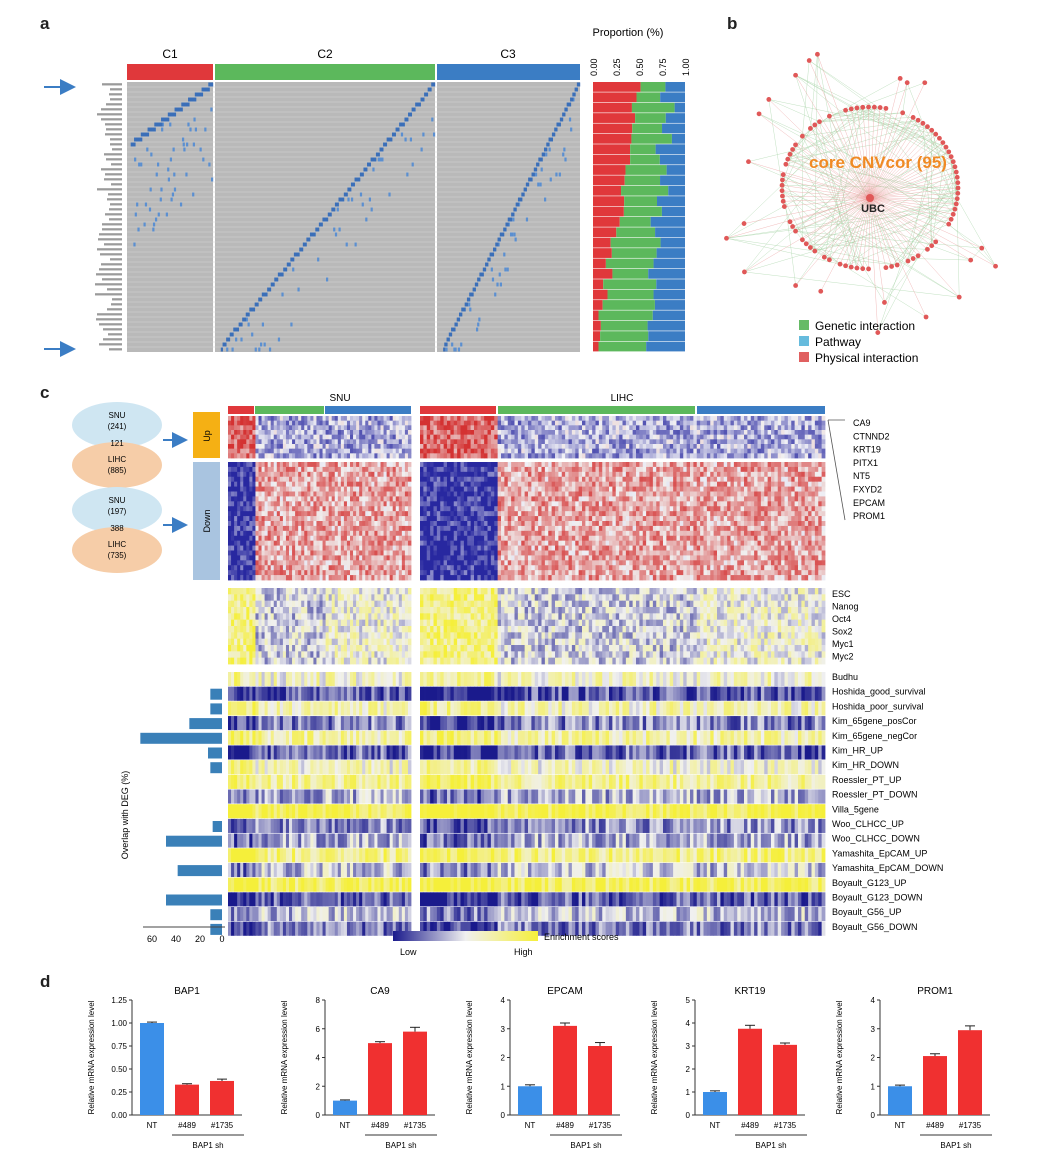 The image size is (1052, 1174). Describe the element at coordinates (624, 325) in the screenshot. I see `proportion-segment-c2` at that location.